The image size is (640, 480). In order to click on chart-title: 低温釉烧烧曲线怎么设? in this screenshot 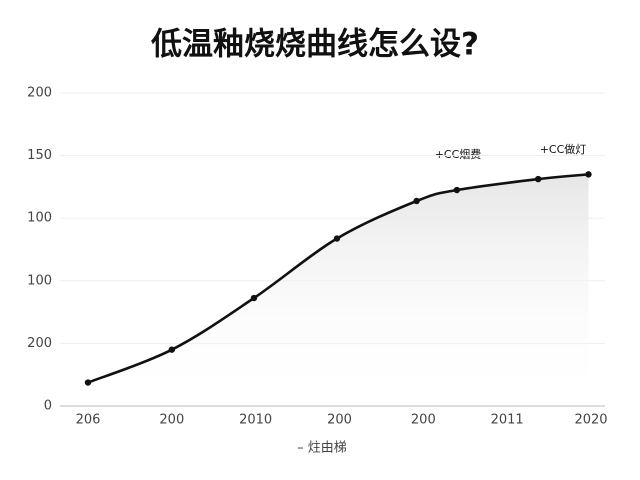, I will do `click(314, 45)`.